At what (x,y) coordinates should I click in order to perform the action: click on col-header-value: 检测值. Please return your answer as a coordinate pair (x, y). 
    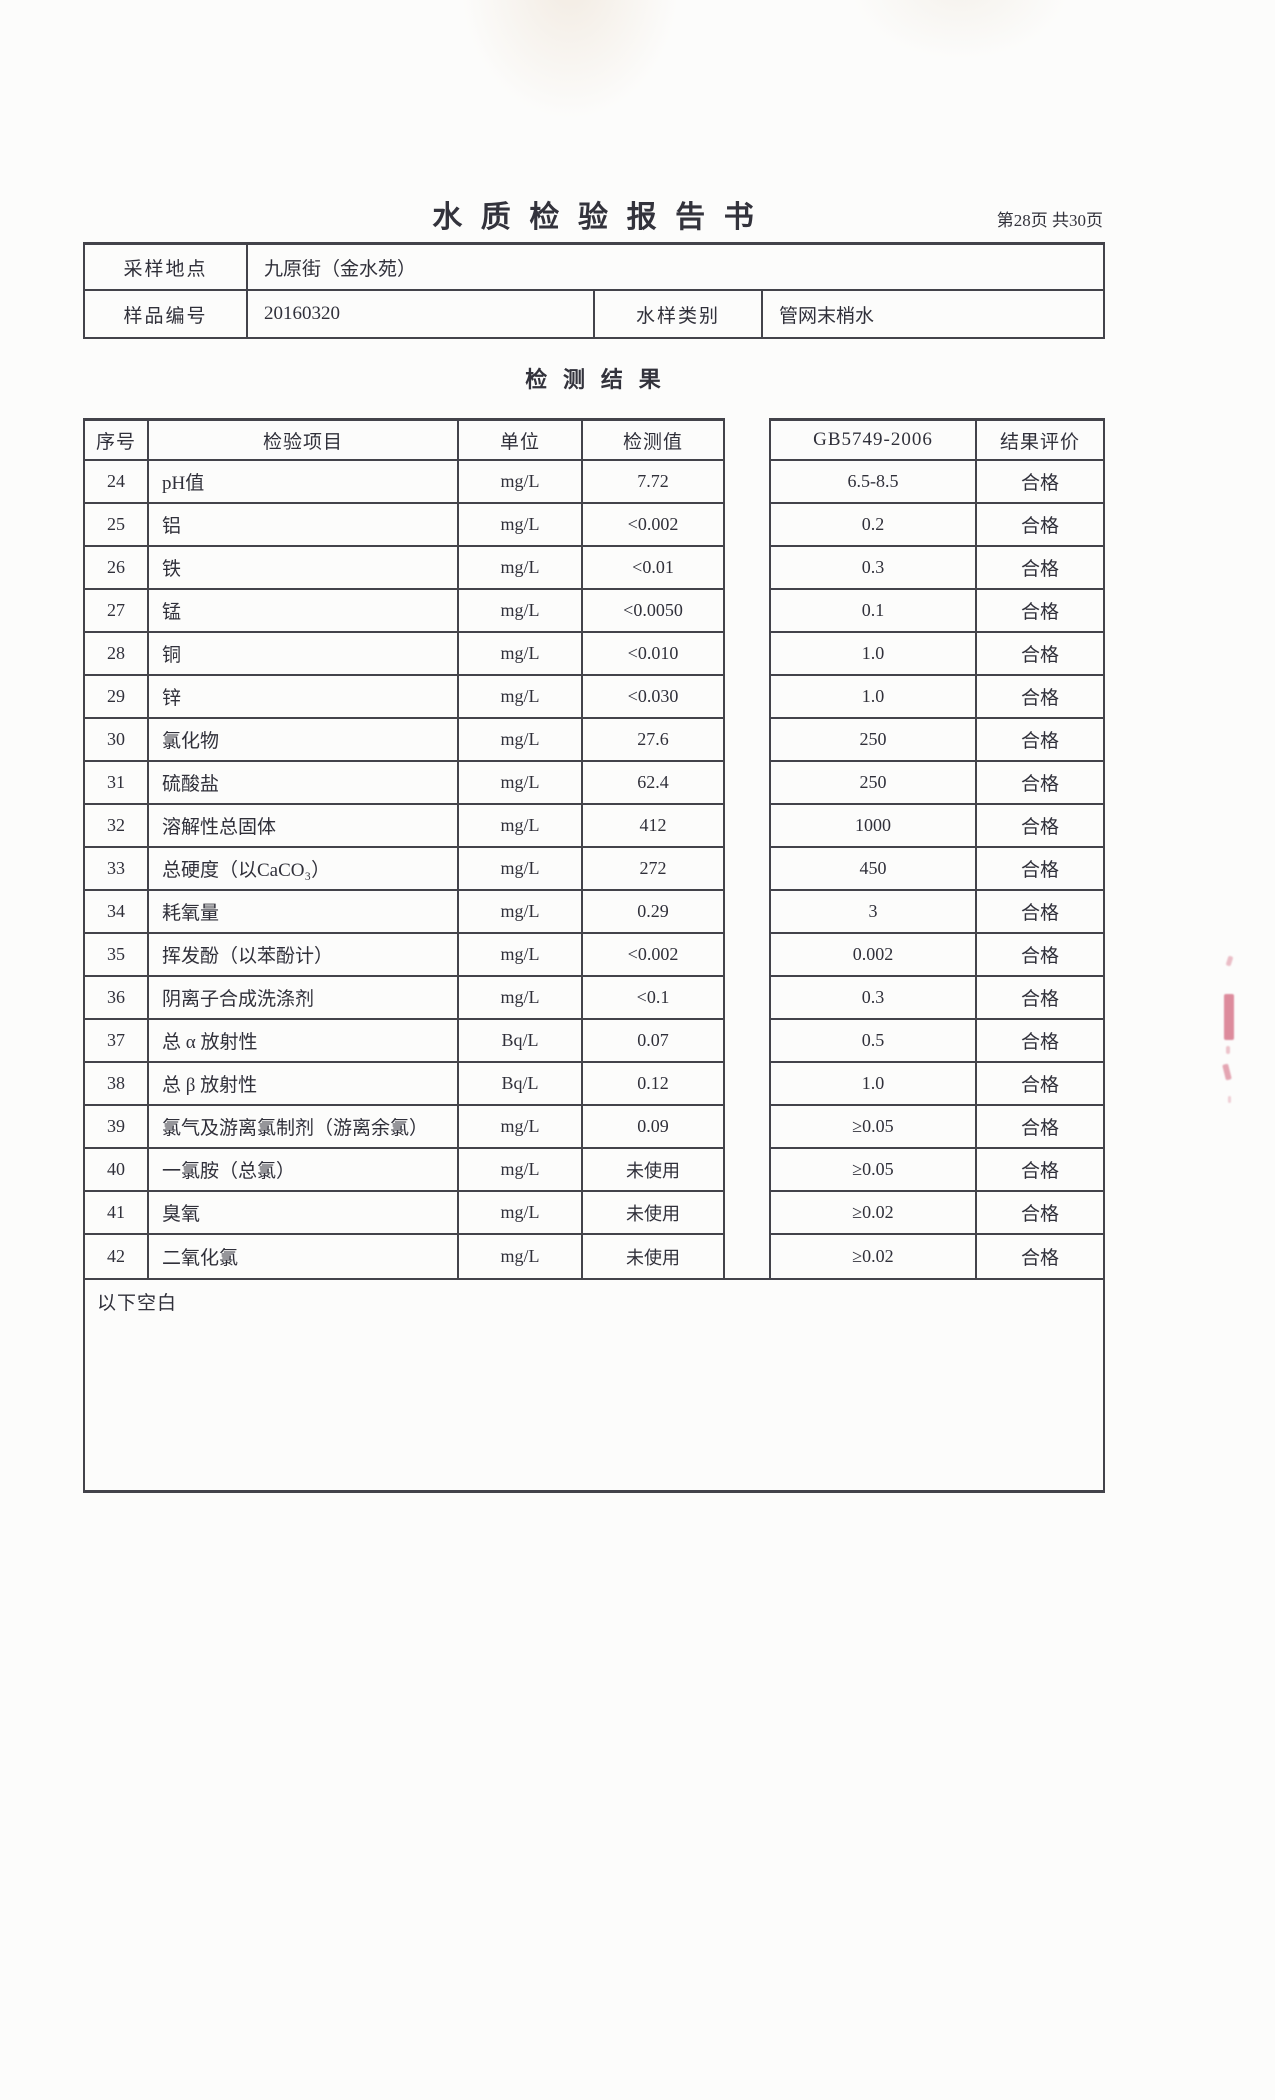
    Looking at the image, I should click on (654, 439).